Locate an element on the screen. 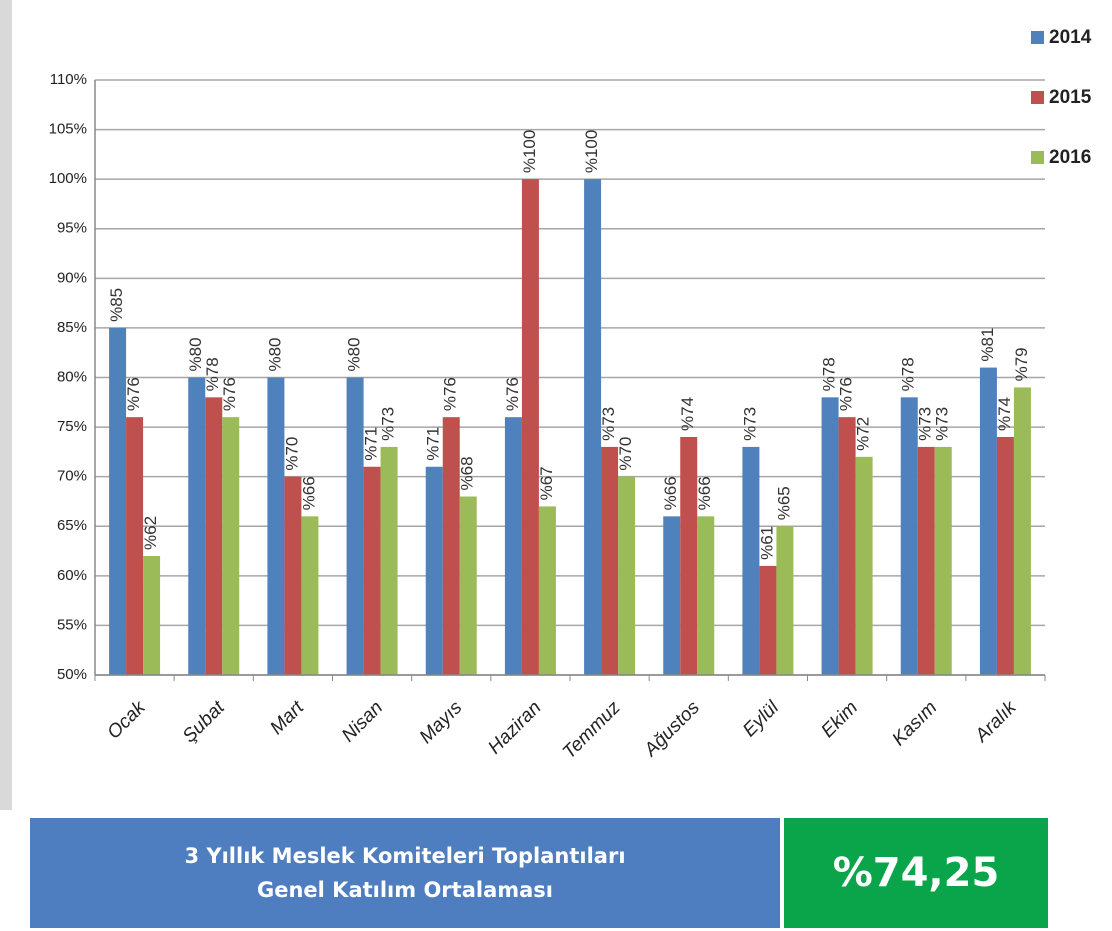 Image resolution: width=1112 pixels, height=931 pixels. data-label: %72 is located at coordinates (863, 434).